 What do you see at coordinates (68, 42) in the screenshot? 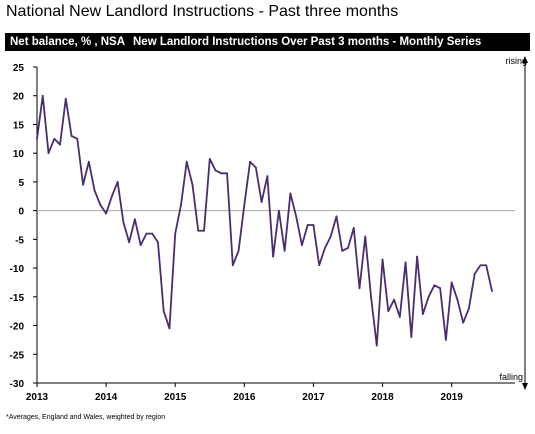
I see `banner-units-label: Net balance, % , NSA` at bounding box center [68, 42].